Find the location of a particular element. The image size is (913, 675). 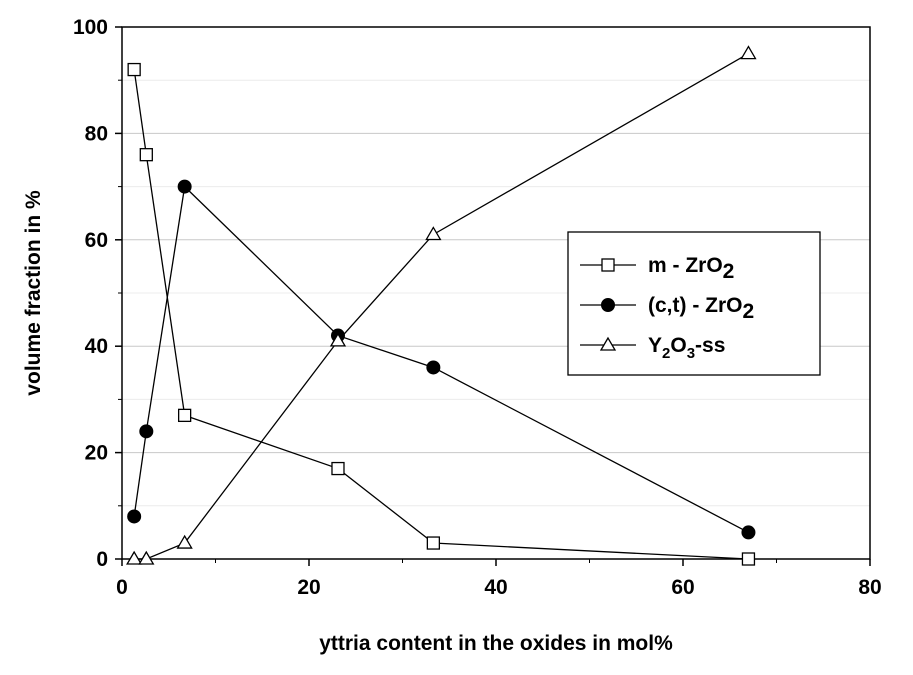

legend-label: (c,t) - ZrO2 is located at coordinates (701, 308).